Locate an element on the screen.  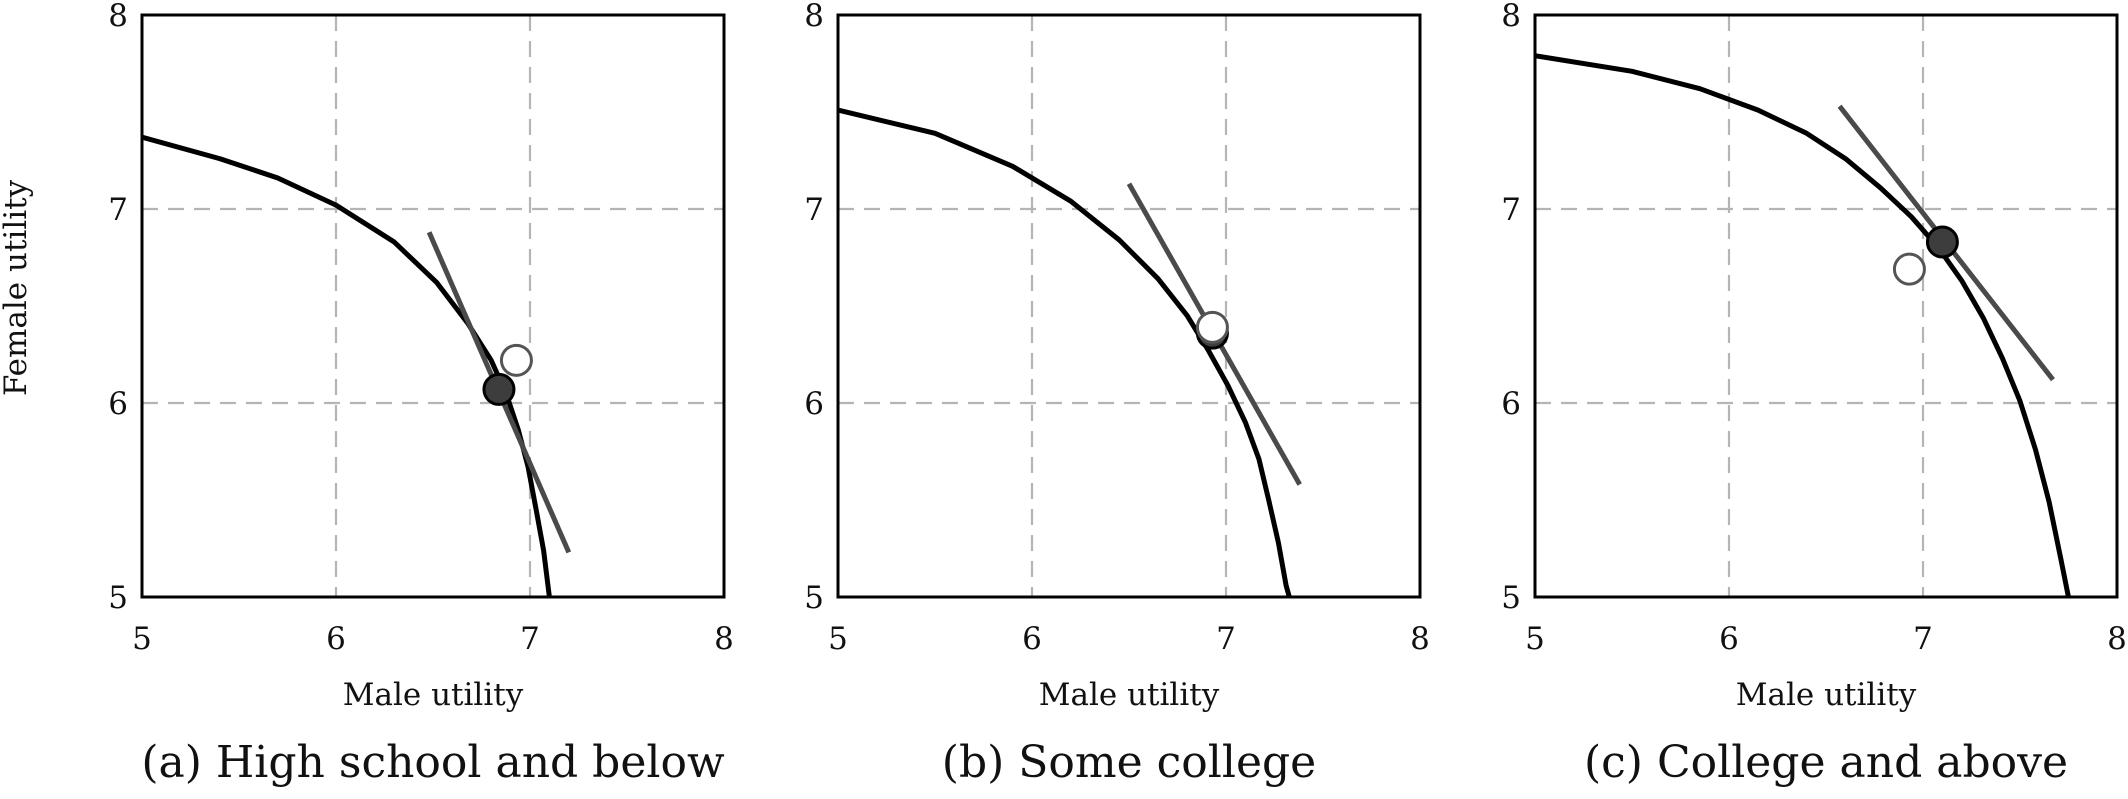
x-tick-label-a-3: 8 is located at coordinates (724, 639).